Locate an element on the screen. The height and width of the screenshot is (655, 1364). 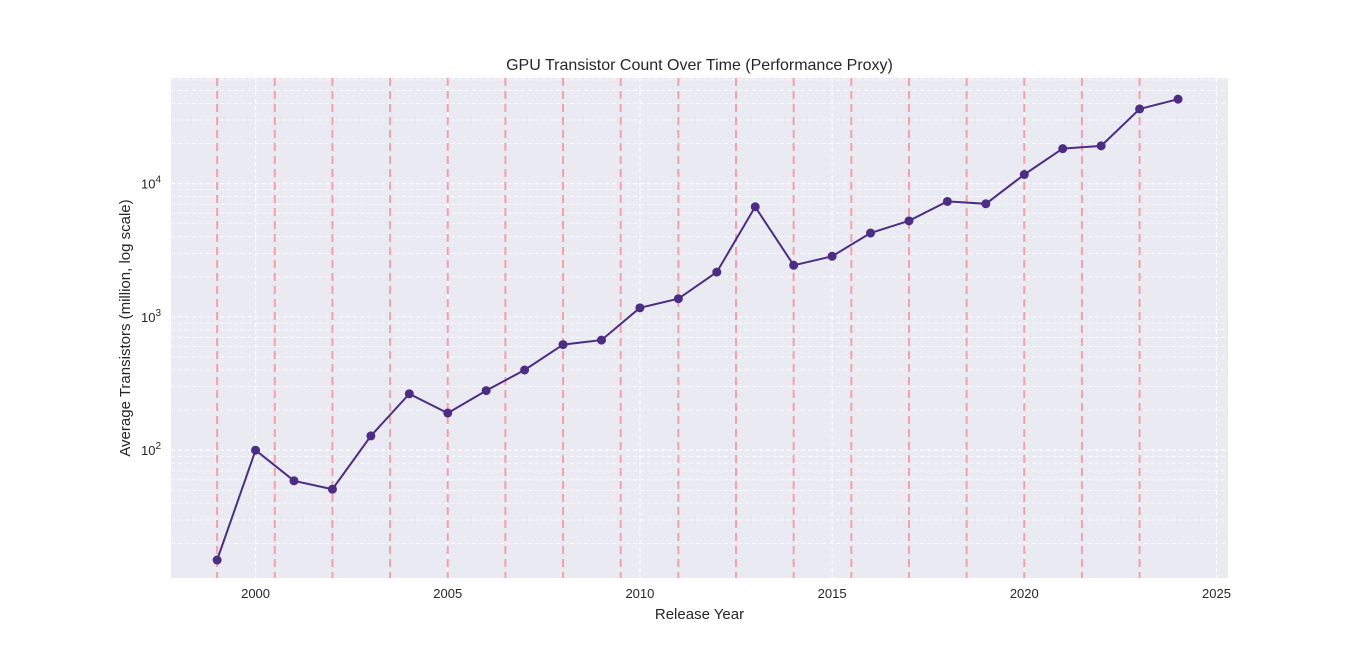
x-axis-title: Release Year is located at coordinates (699, 614).